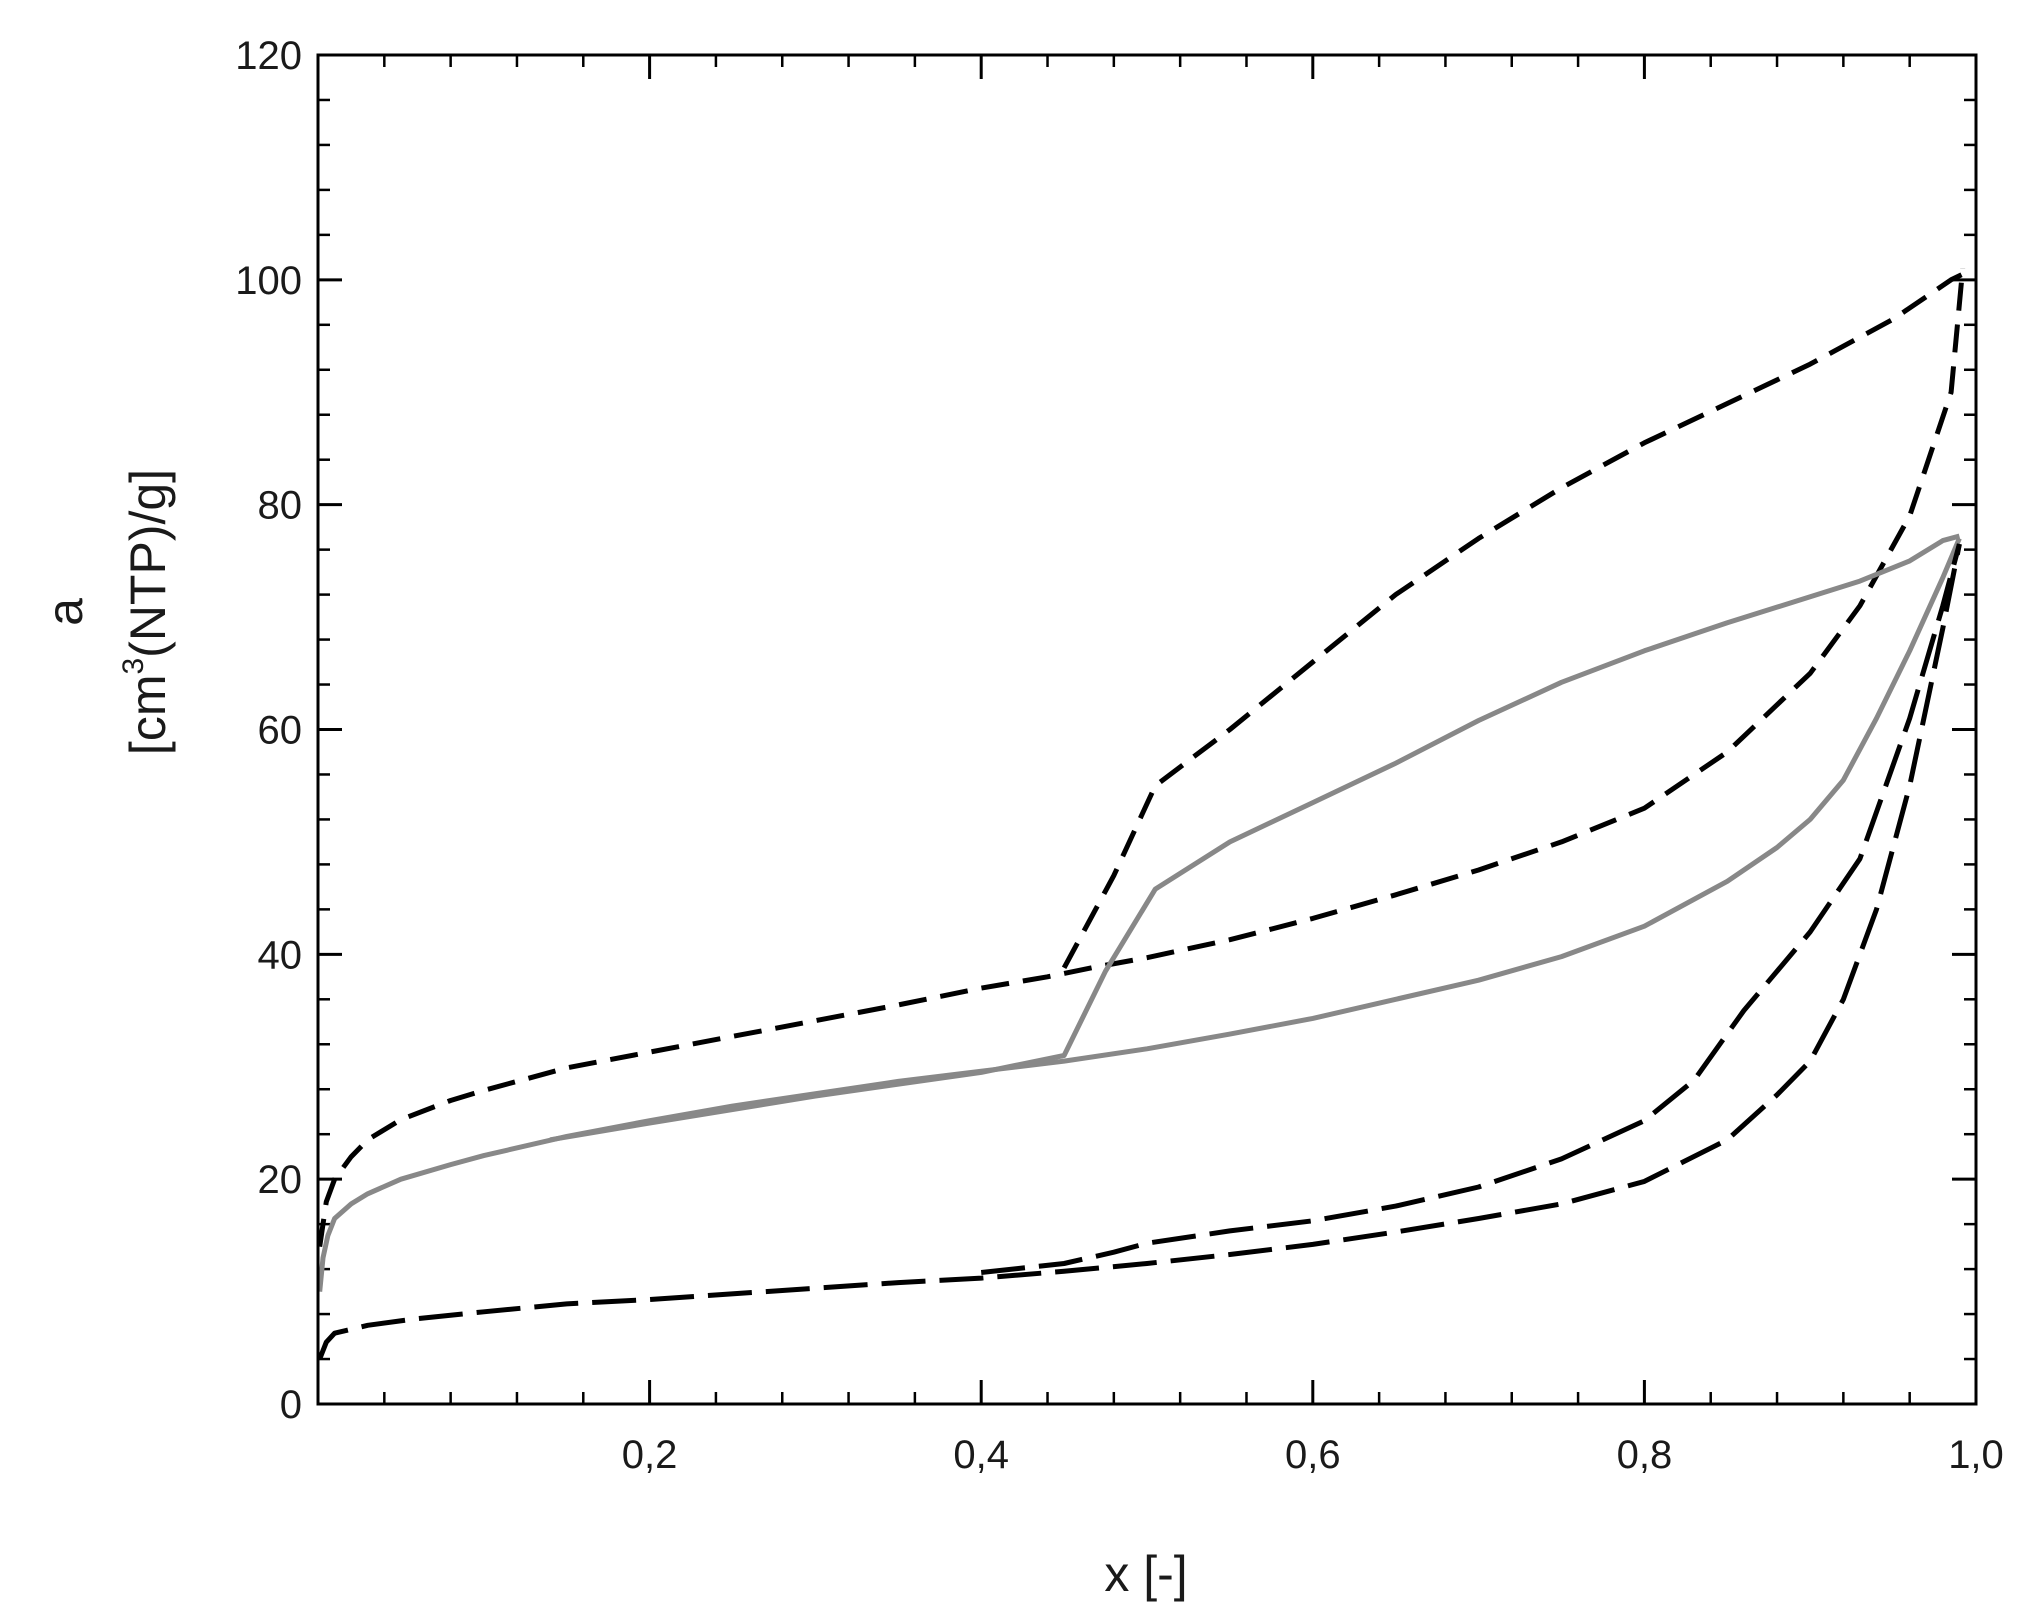  What do you see at coordinates (280, 731) in the screenshot?
I see `y-tick-label: 60` at bounding box center [280, 731].